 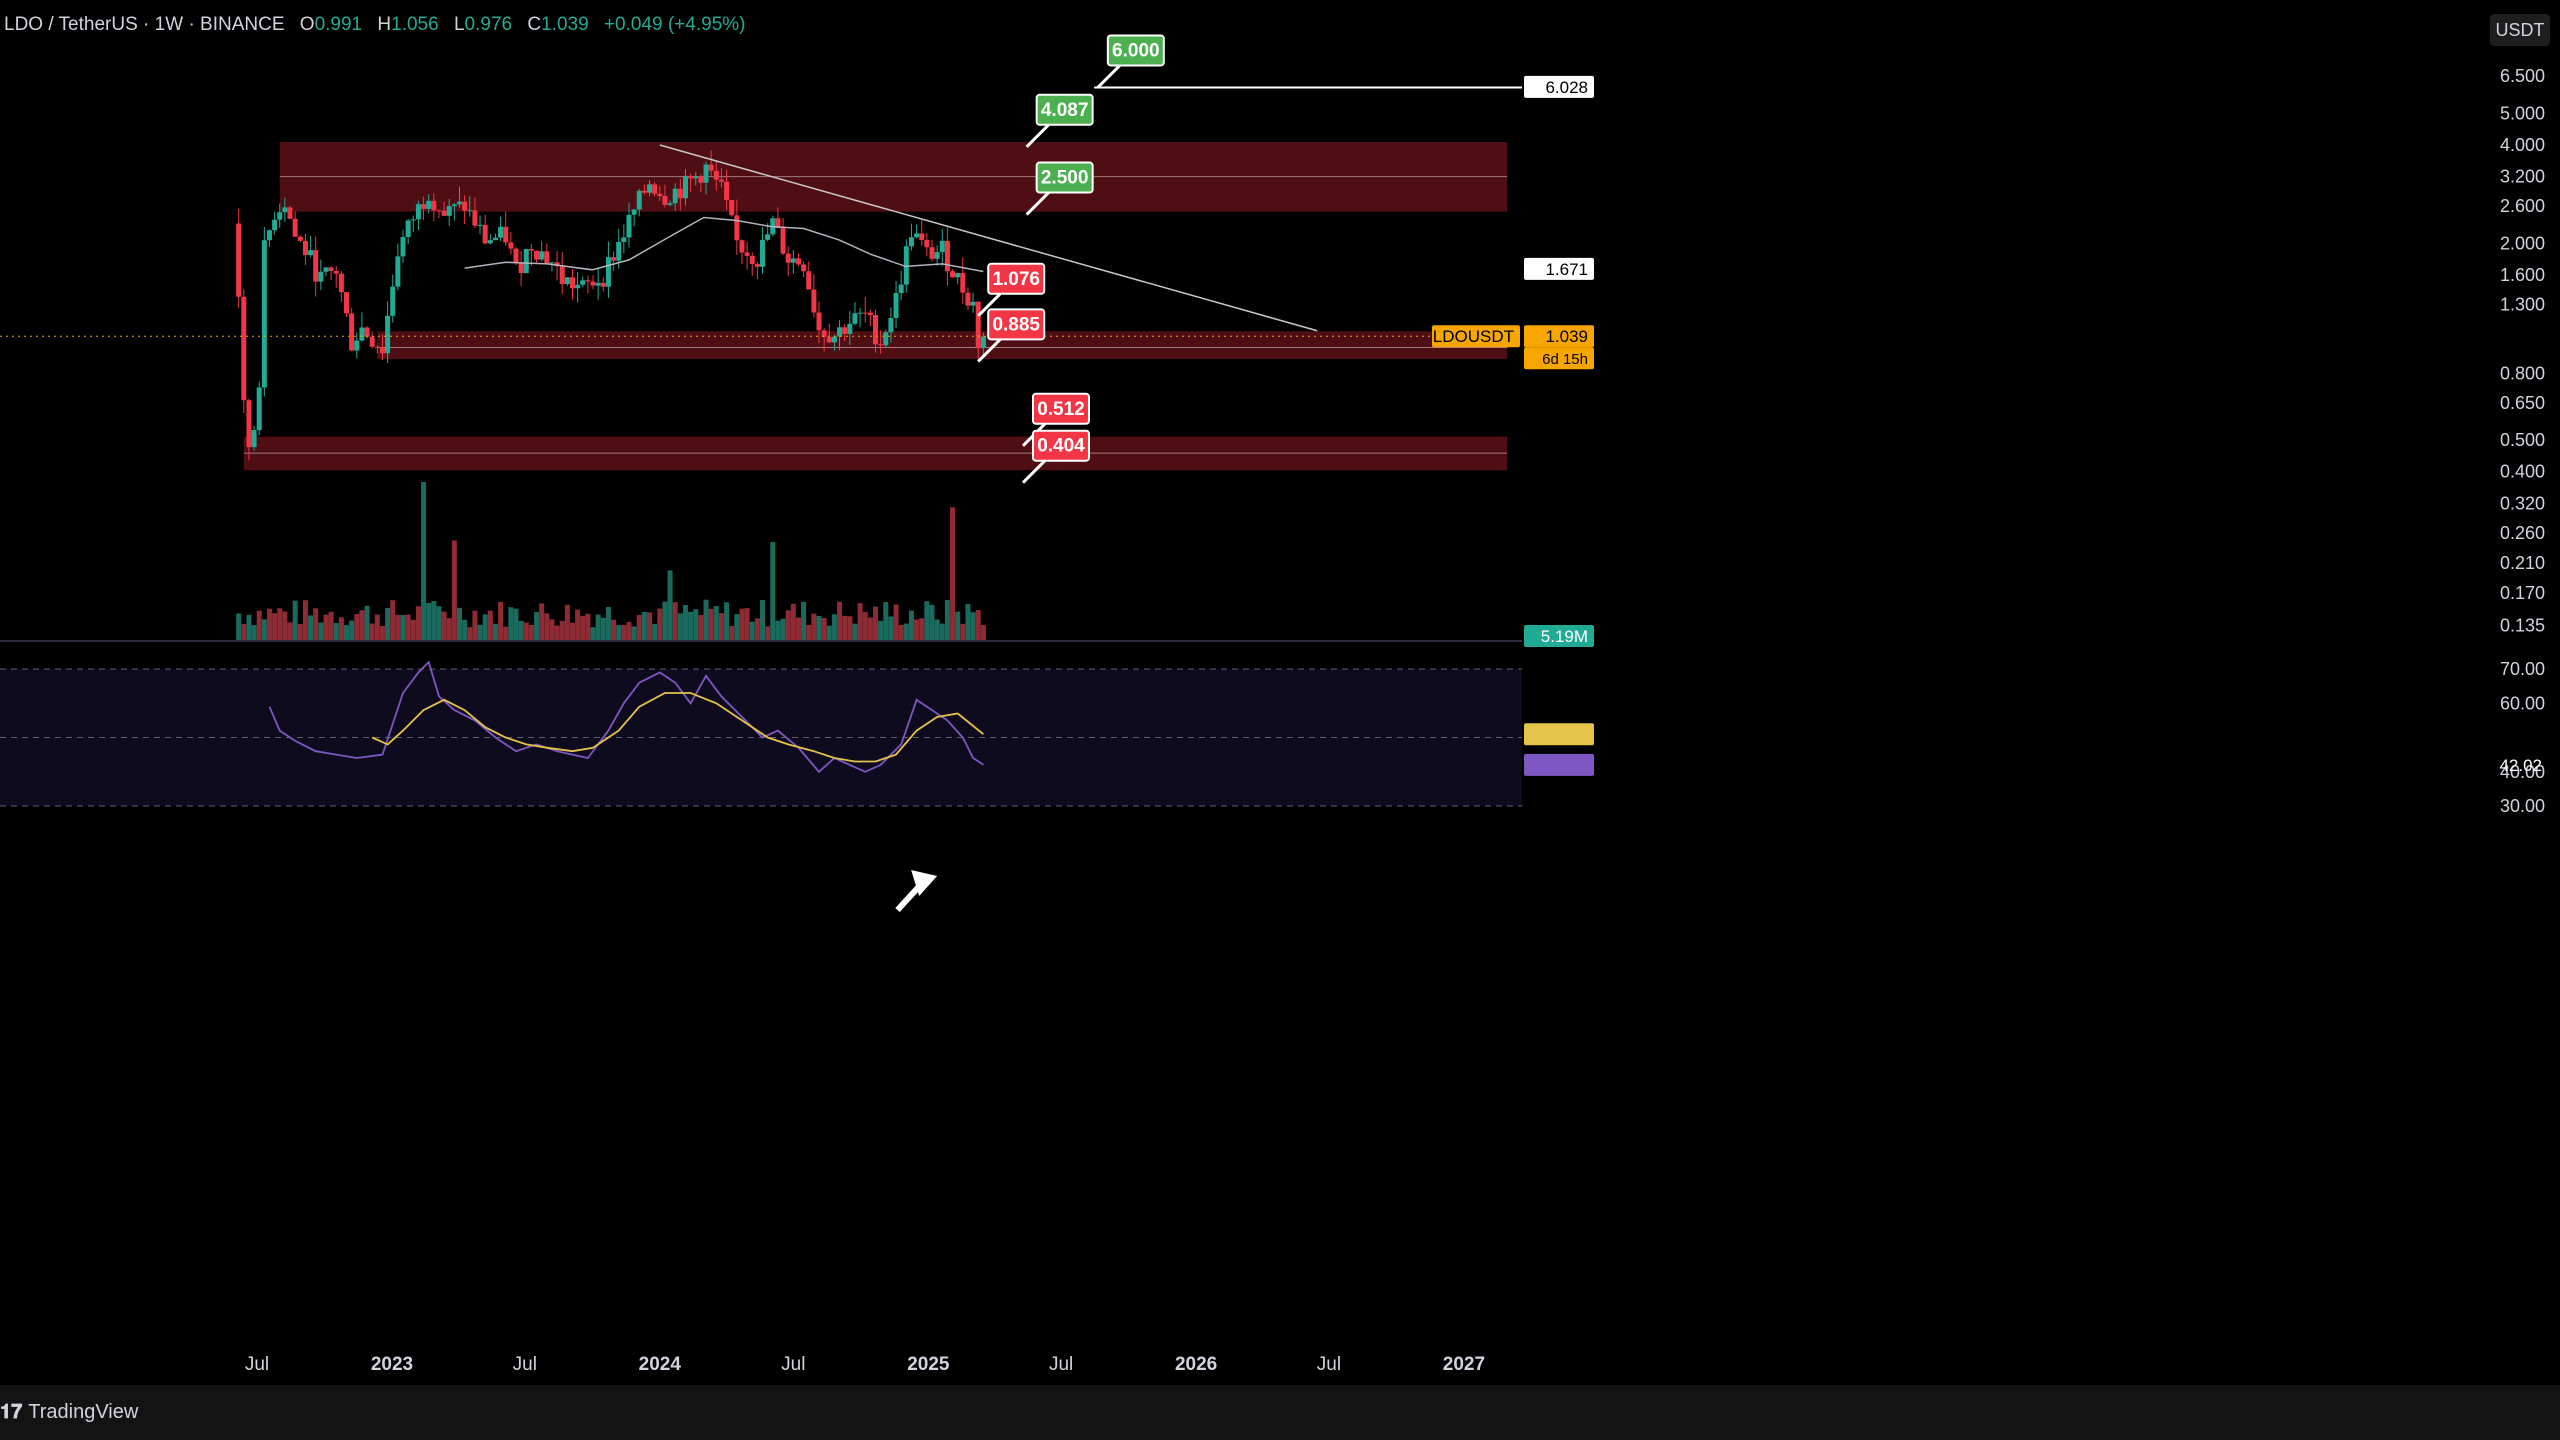 I want to click on target-label: 2.500, so click(x=1065, y=178).